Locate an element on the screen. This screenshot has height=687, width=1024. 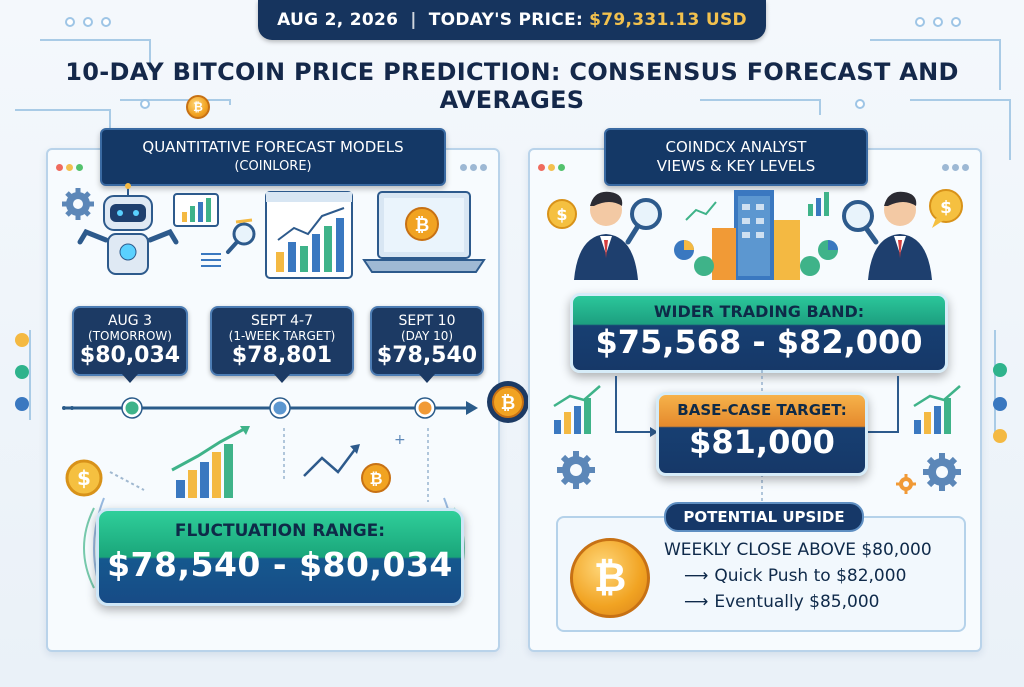
forecast-timeline is located at coordinates (270, 408).